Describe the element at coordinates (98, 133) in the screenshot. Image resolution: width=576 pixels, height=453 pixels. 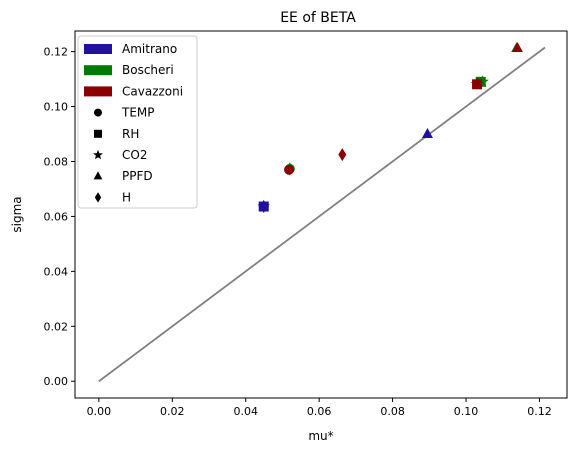
I see `legend-marker-square-icon` at that location.